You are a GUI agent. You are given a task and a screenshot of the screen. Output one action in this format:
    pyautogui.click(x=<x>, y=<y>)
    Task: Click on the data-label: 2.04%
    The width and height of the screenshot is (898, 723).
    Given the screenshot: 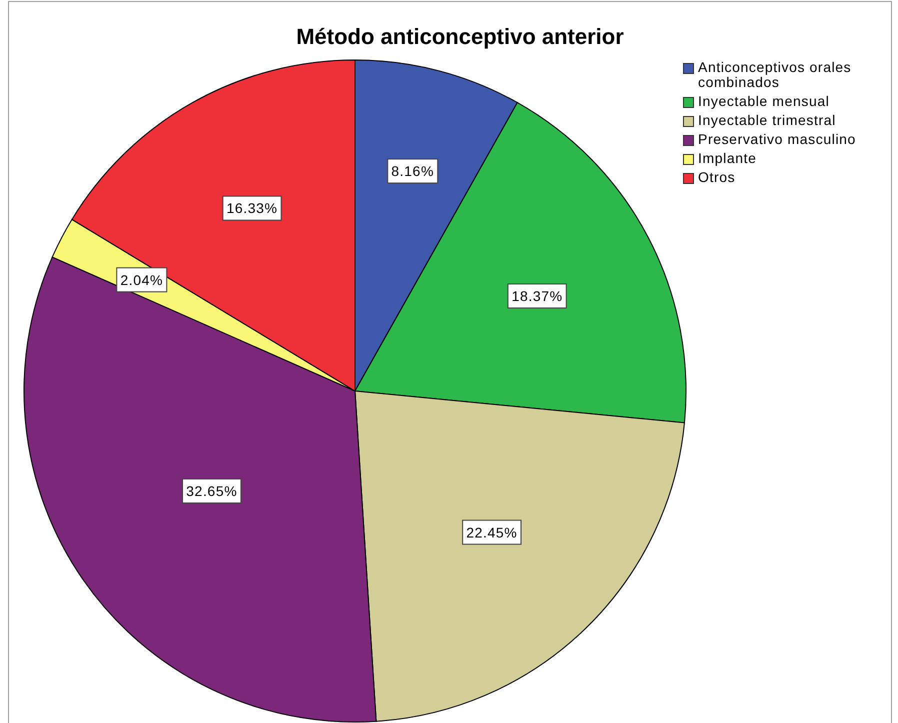 What is the action you would take?
    pyautogui.click(x=142, y=280)
    